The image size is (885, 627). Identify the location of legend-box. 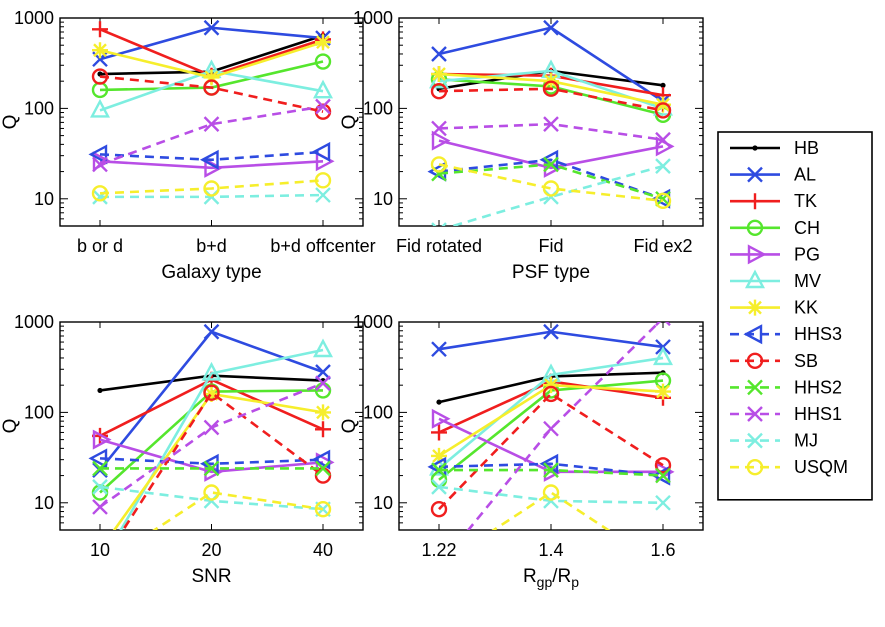
(795, 316).